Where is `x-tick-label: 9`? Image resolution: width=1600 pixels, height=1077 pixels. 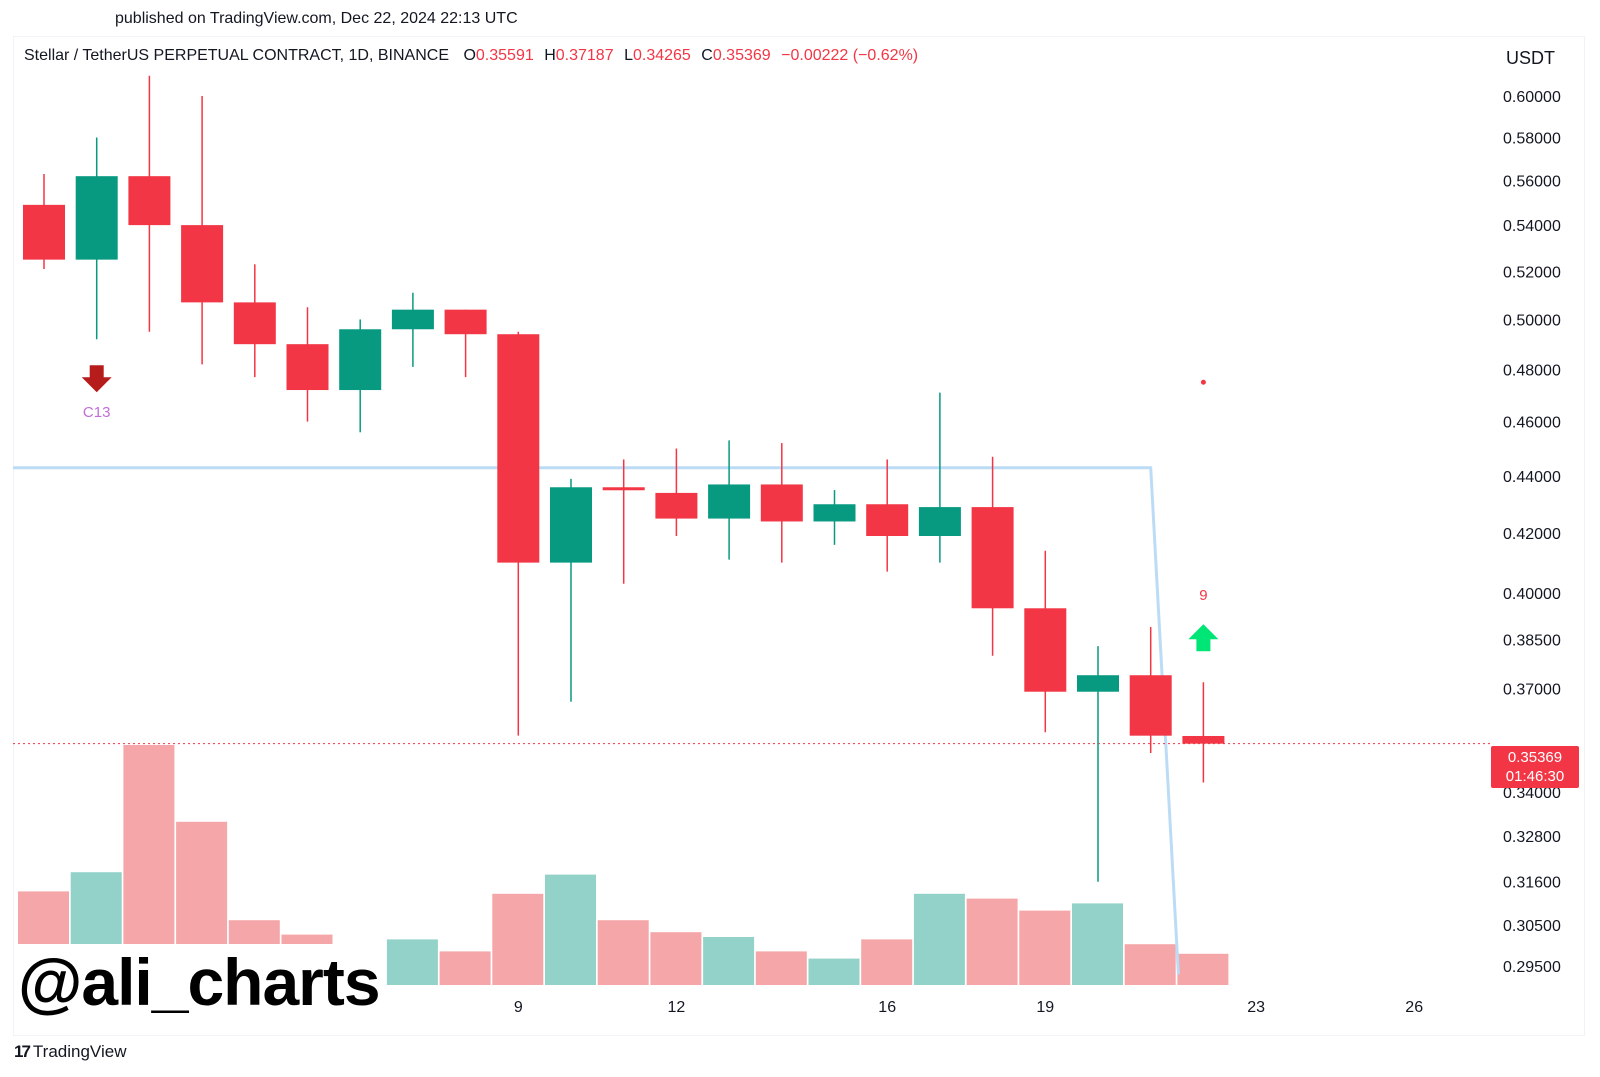
x-tick-label: 9 is located at coordinates (518, 1007).